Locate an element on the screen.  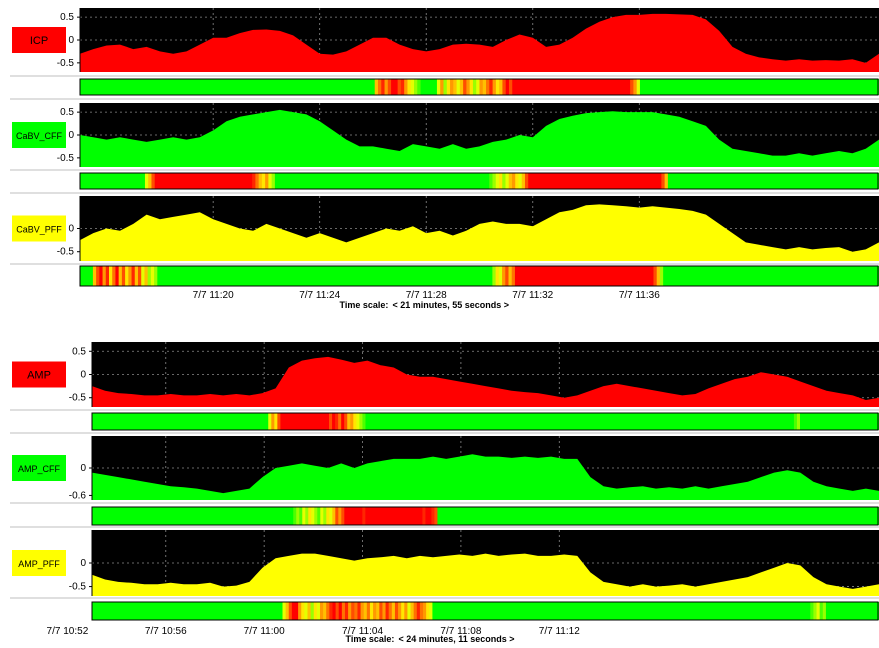
time-scale-value: < 21 minutes, 55 seconds > is located at coordinates (451, 305).